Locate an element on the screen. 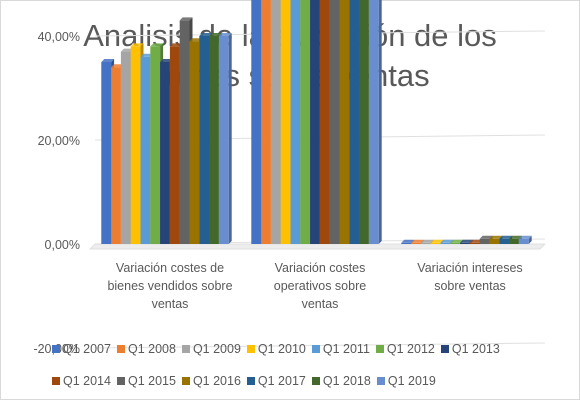 The height and width of the screenshot is (400, 580). y-tick-label: 40,00% is located at coordinates (59, 37).